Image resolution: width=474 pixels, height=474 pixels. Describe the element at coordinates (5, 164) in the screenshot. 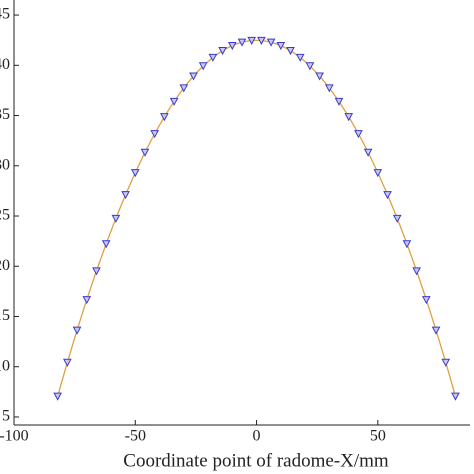

I see `y-tick-label: 30` at that location.